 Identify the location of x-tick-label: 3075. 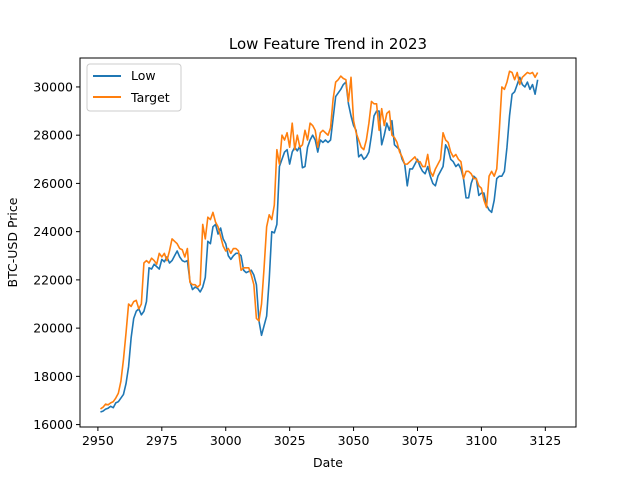
(418, 440).